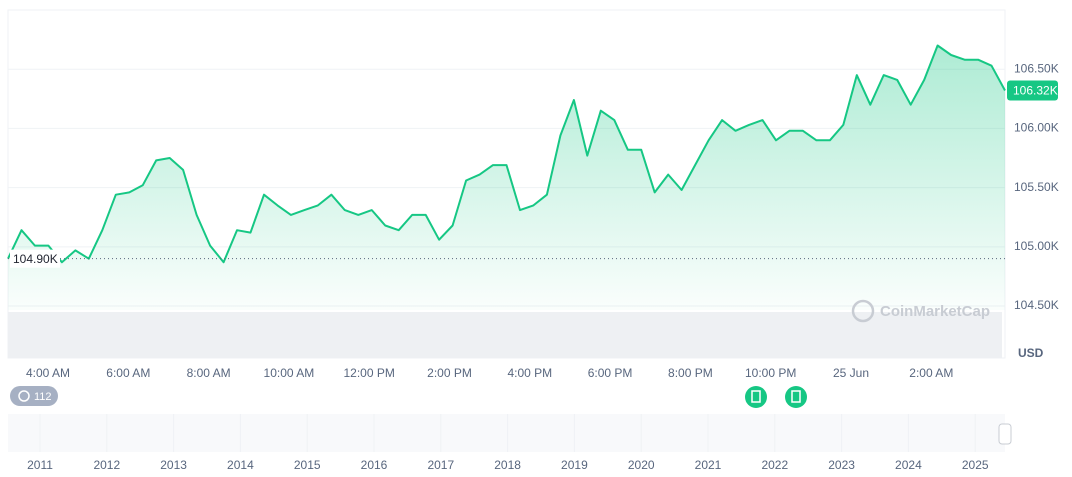  What do you see at coordinates (289, 373) in the screenshot?
I see `x-tick-label: 10:00 AM` at bounding box center [289, 373].